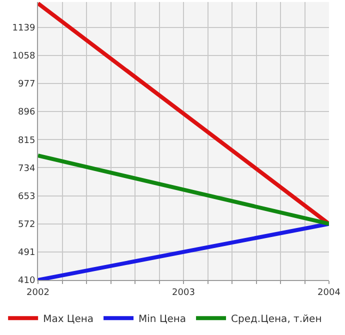  What do you see at coordinates (24, 57) in the screenshot?
I see `y-tick-label: 1058` at bounding box center [24, 57].